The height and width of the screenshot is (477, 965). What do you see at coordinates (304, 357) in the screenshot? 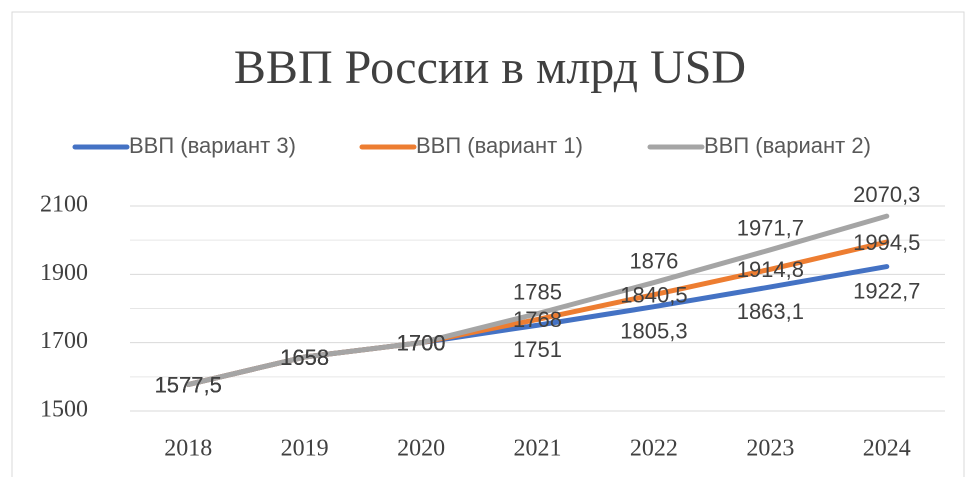
I see `data-label: 1658` at bounding box center [304, 357].